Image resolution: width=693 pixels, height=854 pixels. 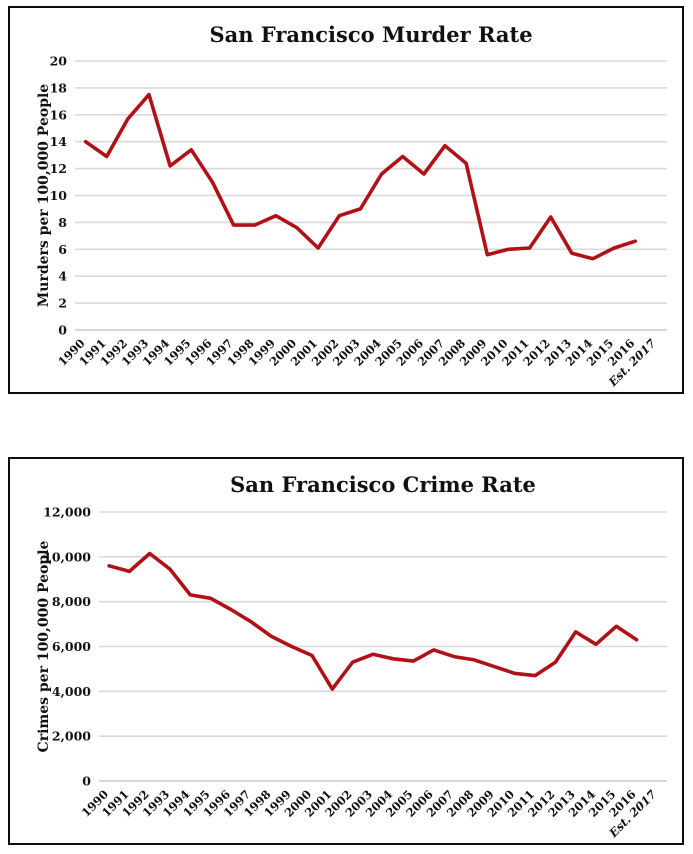 I want to click on y-tick-label: 6, so click(x=62, y=249).